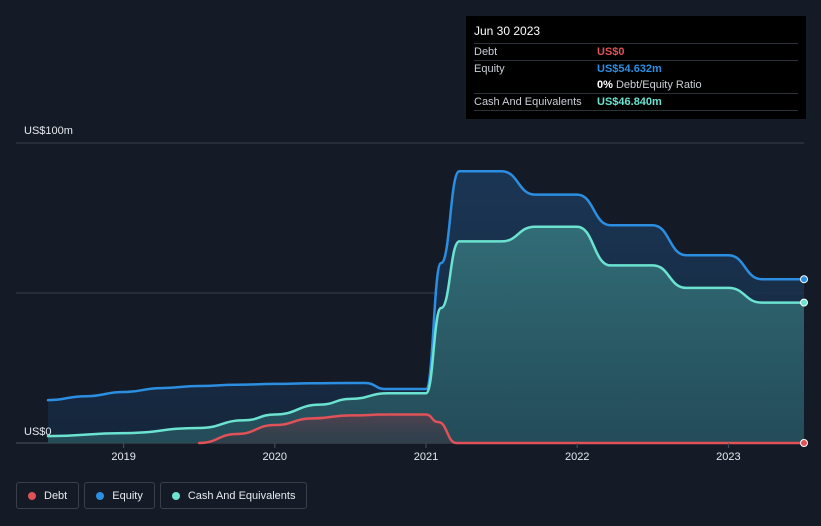  What do you see at coordinates (636, 51) in the screenshot?
I see `tooltip-row-debt: Debt US$0` at bounding box center [636, 51].